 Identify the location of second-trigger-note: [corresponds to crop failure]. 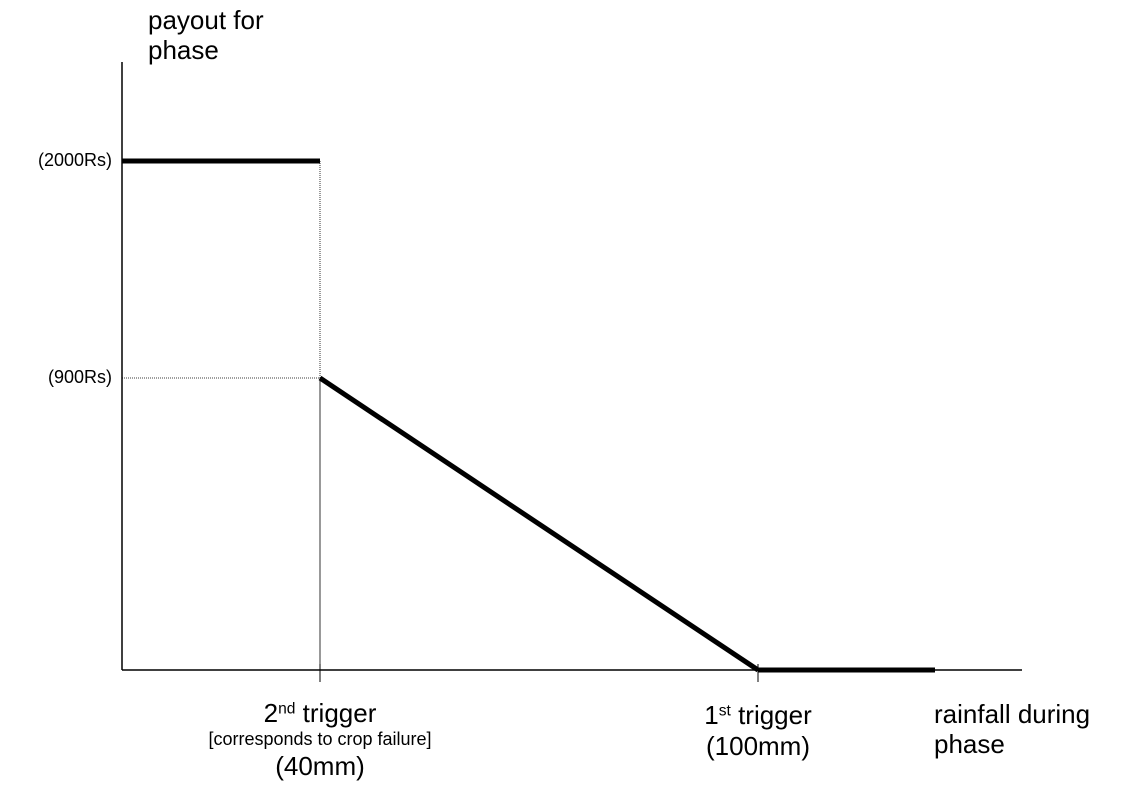
(320, 739).